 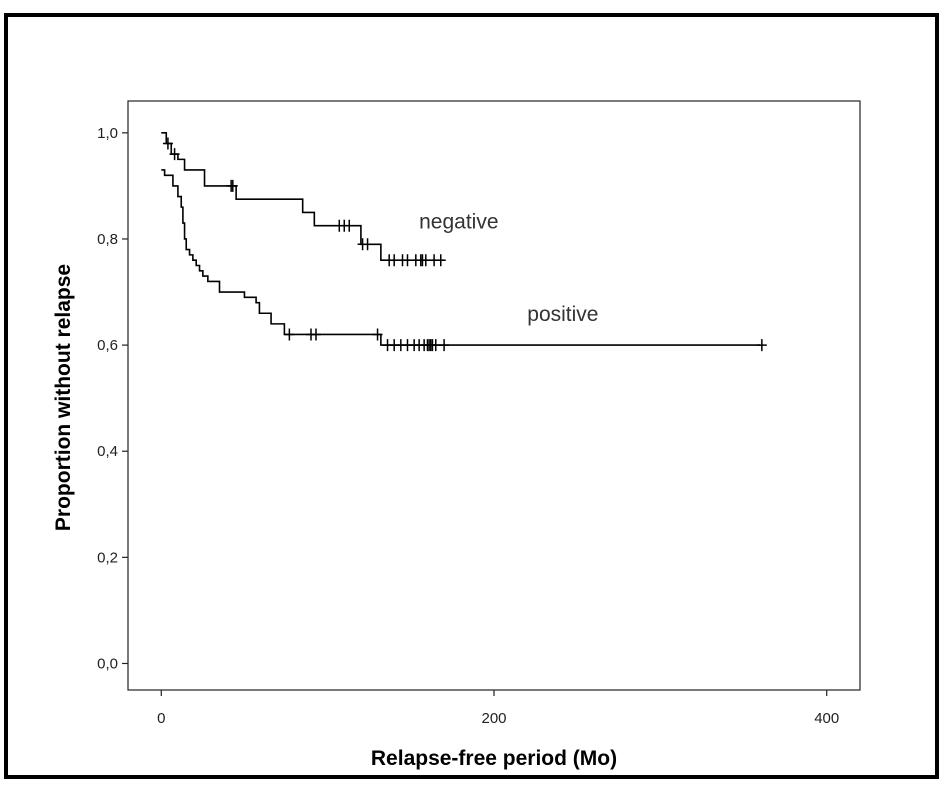 What do you see at coordinates (107, 345) in the screenshot?
I see `y-tick-label: 0,6` at bounding box center [107, 345].